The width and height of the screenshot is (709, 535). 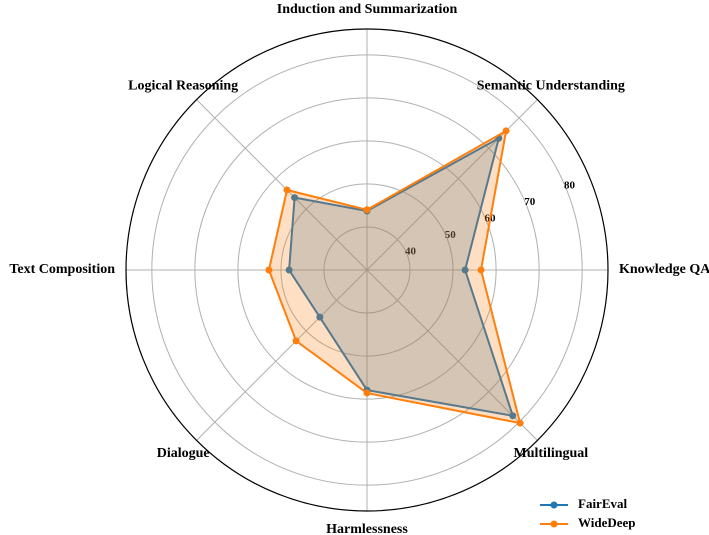 What do you see at coordinates (607, 522) in the screenshot?
I see `legend-label: WideDeep` at bounding box center [607, 522].